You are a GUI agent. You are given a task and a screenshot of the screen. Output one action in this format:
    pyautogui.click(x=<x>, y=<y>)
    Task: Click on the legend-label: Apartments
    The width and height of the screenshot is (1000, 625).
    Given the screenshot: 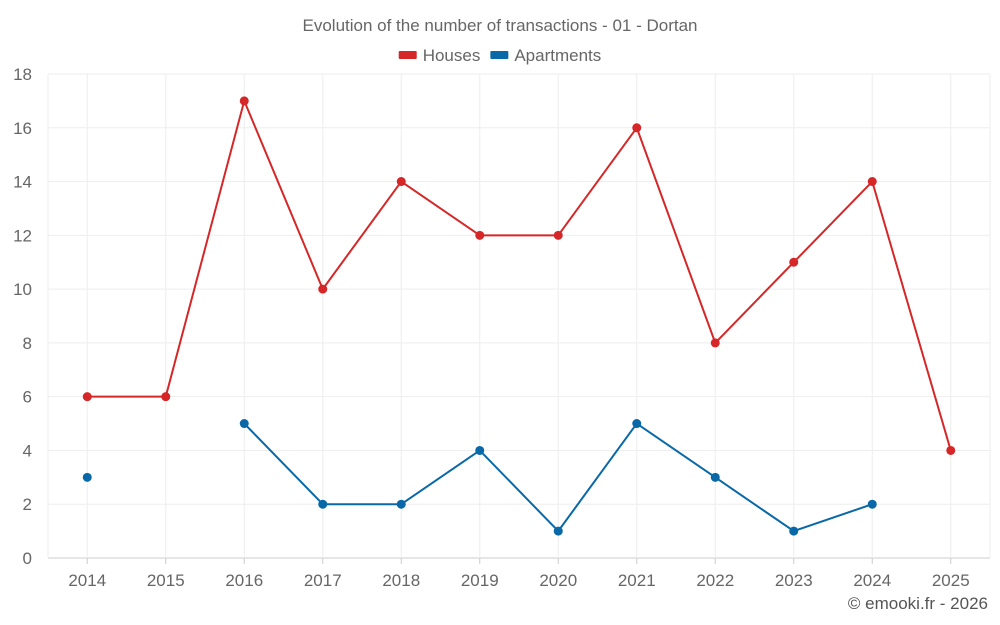 What is the action you would take?
    pyautogui.click(x=557, y=55)
    